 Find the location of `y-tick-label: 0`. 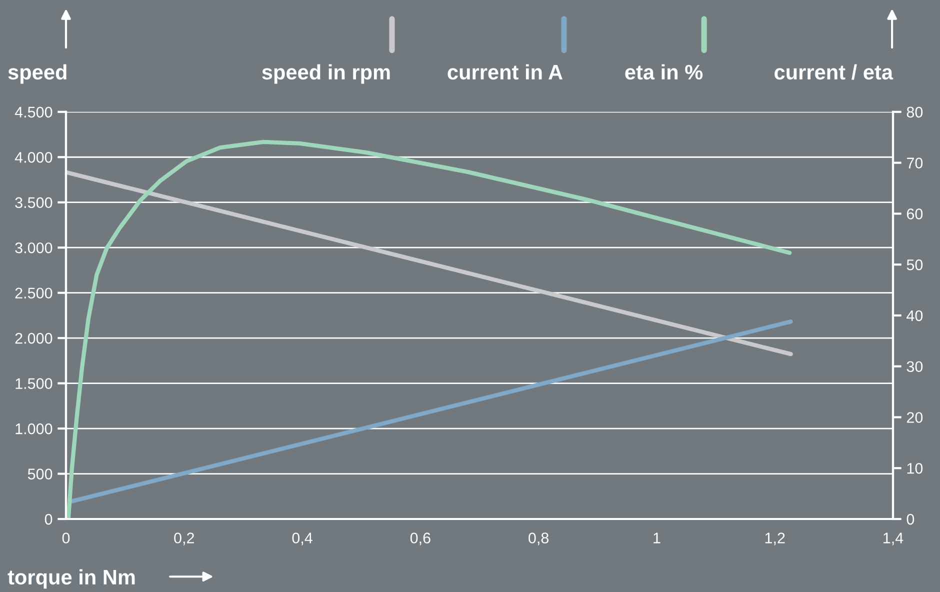

y-tick-label: 0 is located at coordinates (48, 519).